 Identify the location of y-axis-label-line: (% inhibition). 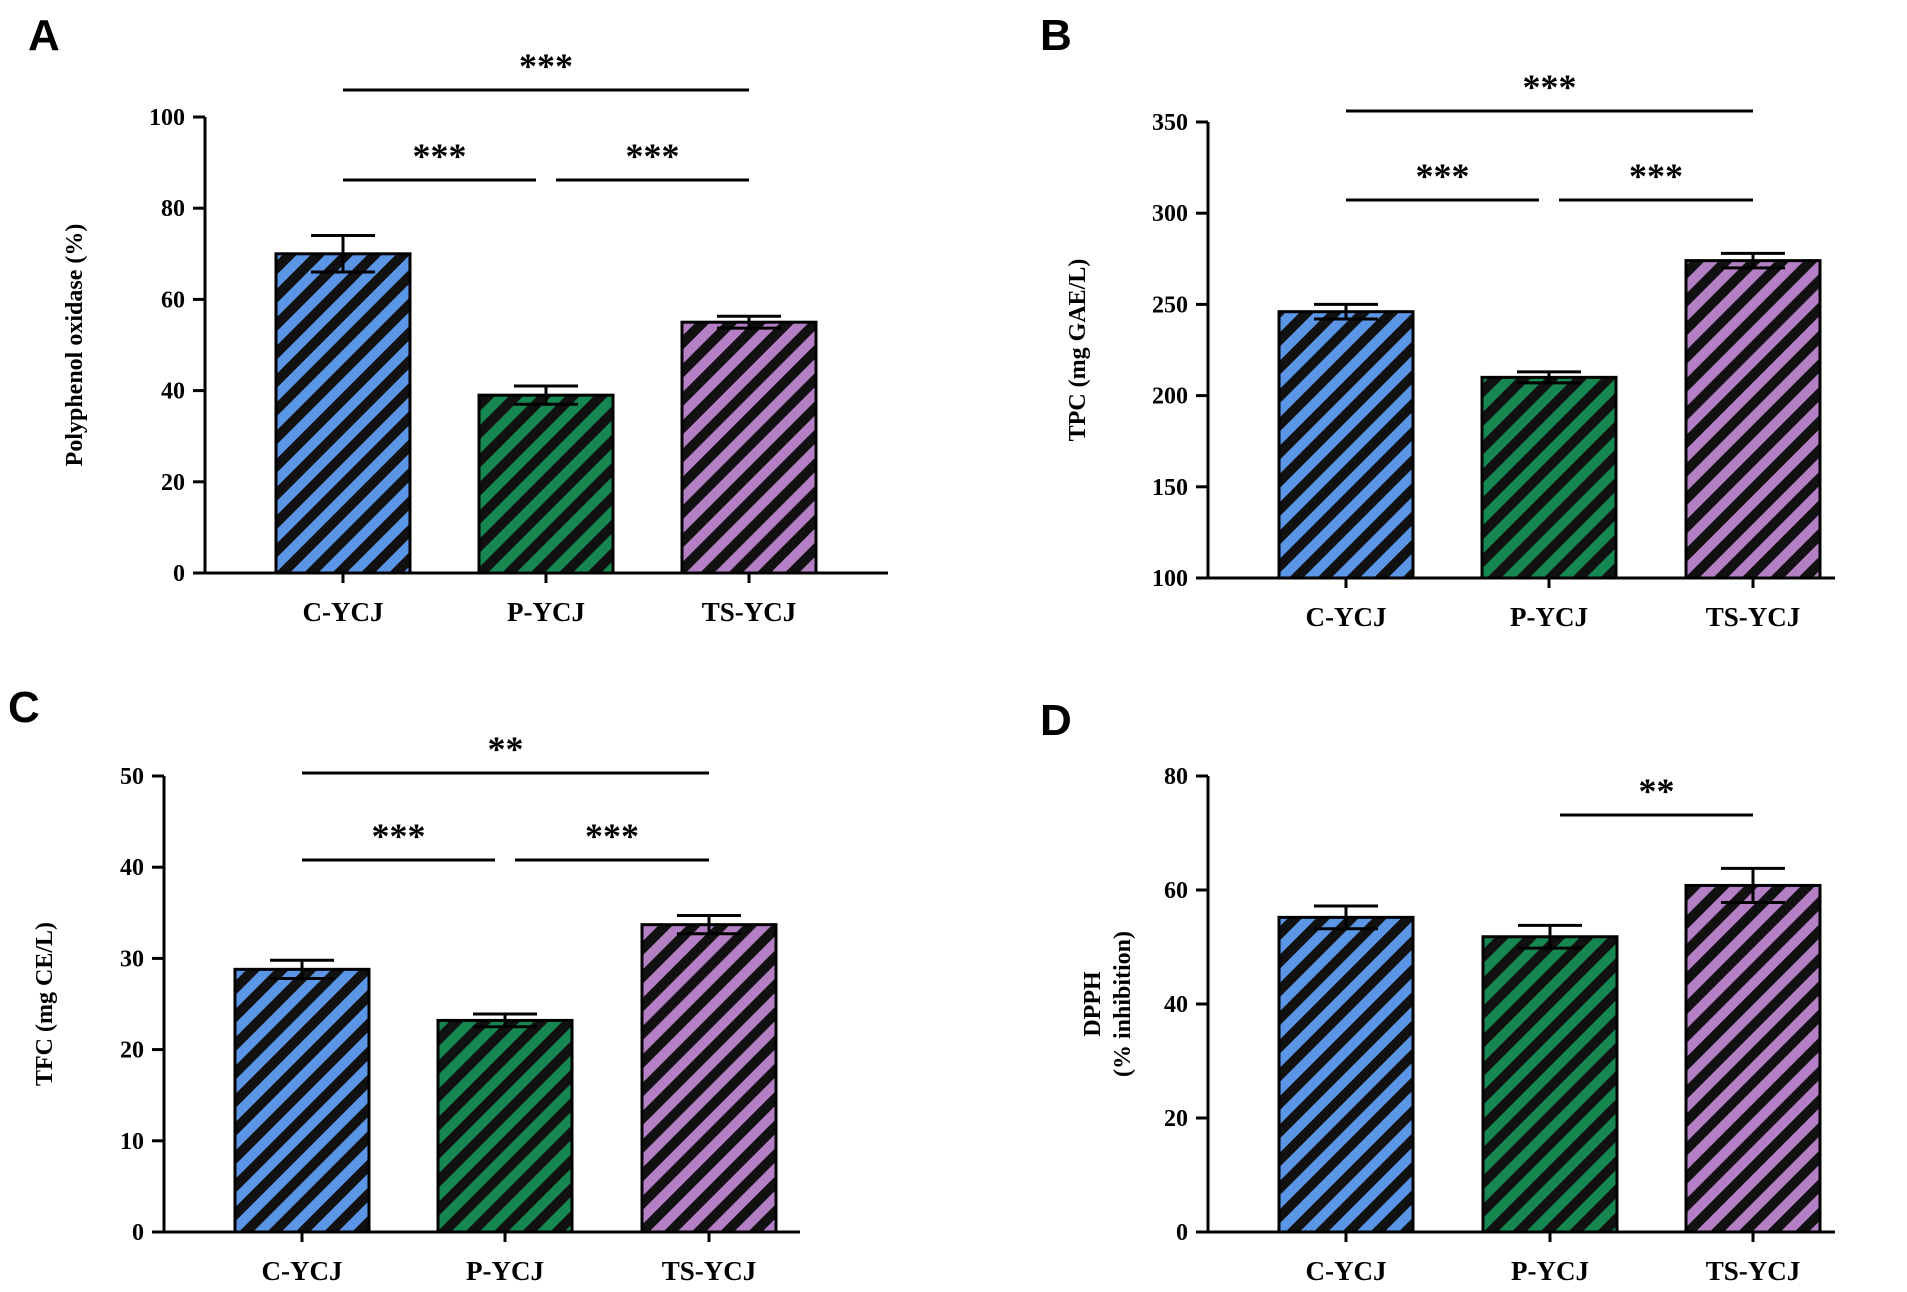
(1123, 1004).